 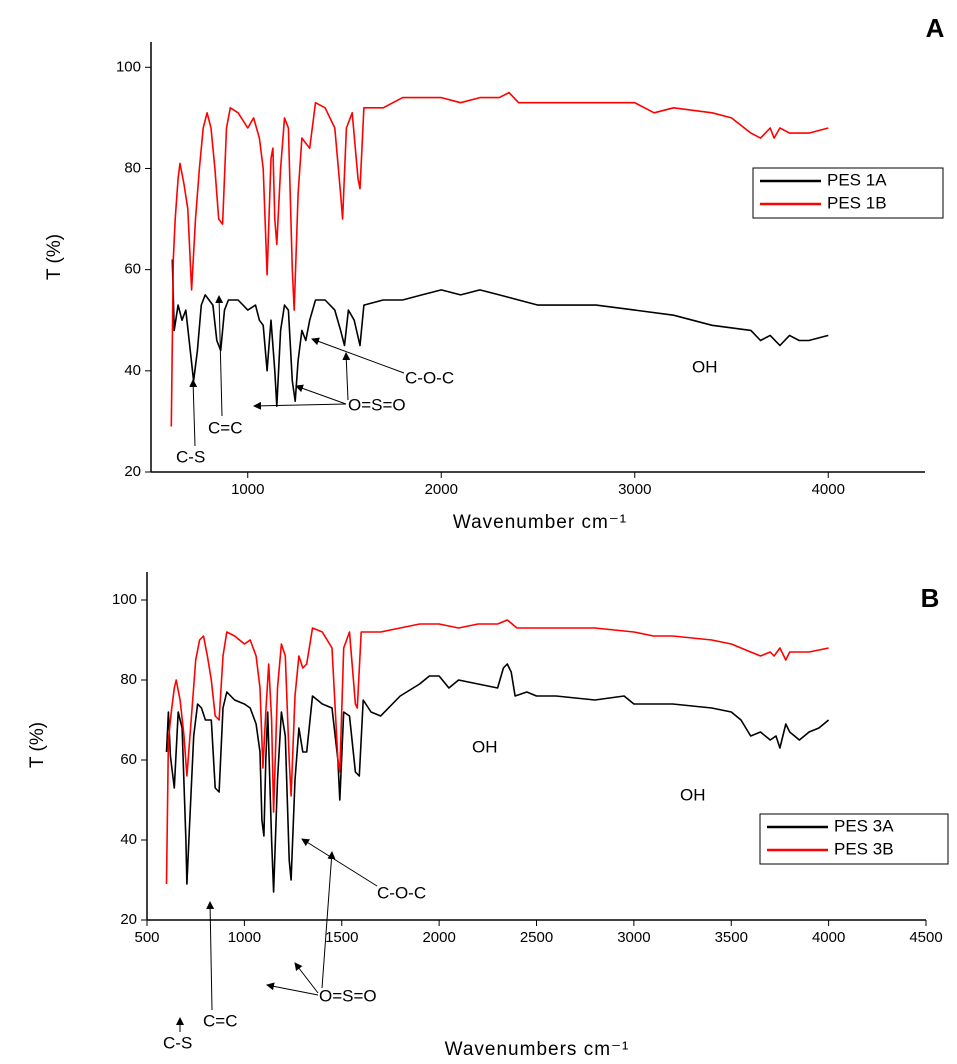 What do you see at coordinates (864, 825) in the screenshot?
I see `legend-label: PES 3A` at bounding box center [864, 825].